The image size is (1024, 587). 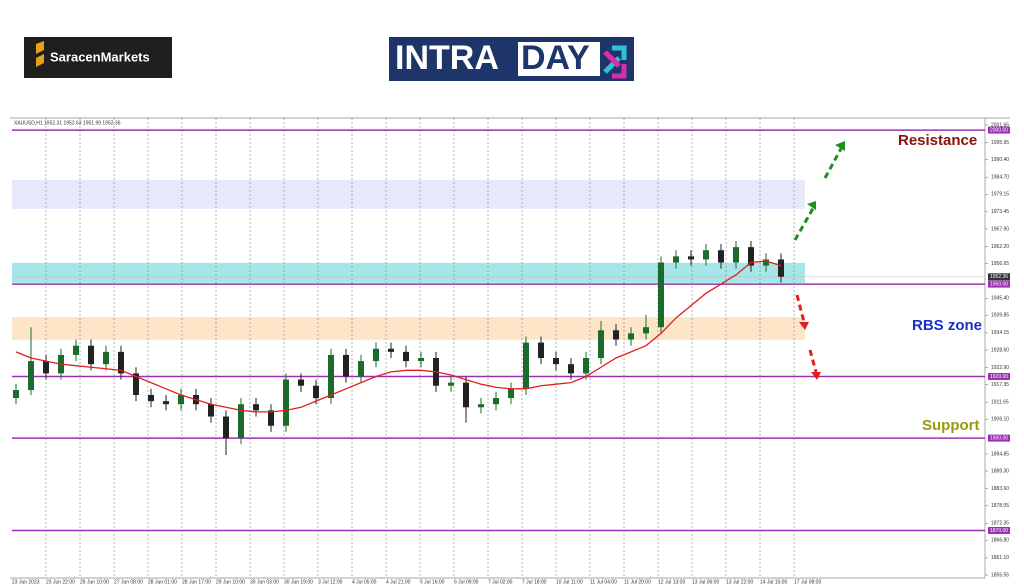 What do you see at coordinates (615, 64) in the screenshot?
I see `logo-arrow-down` at bounding box center [615, 64].